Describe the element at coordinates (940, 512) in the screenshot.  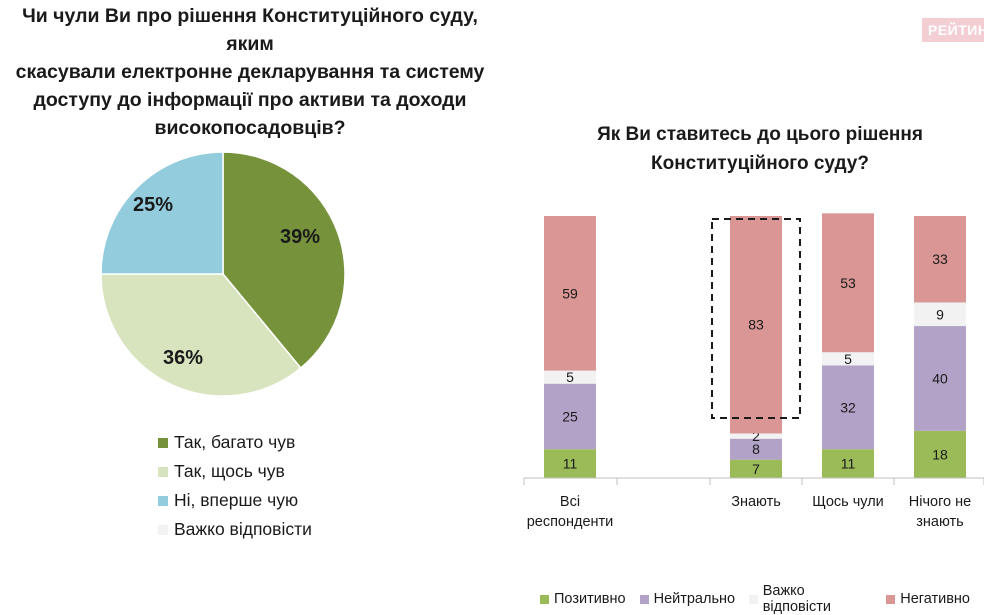
I see `category-label: Нічого не знають` at that location.